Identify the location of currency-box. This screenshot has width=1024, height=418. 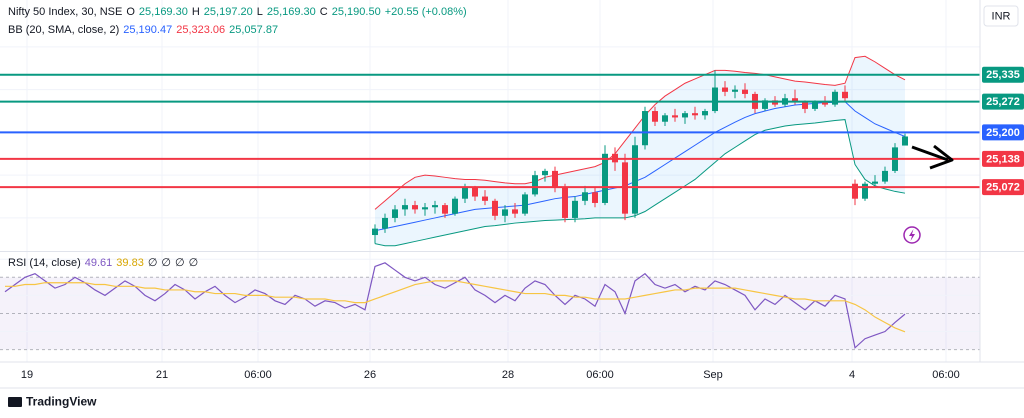
(1001, 16).